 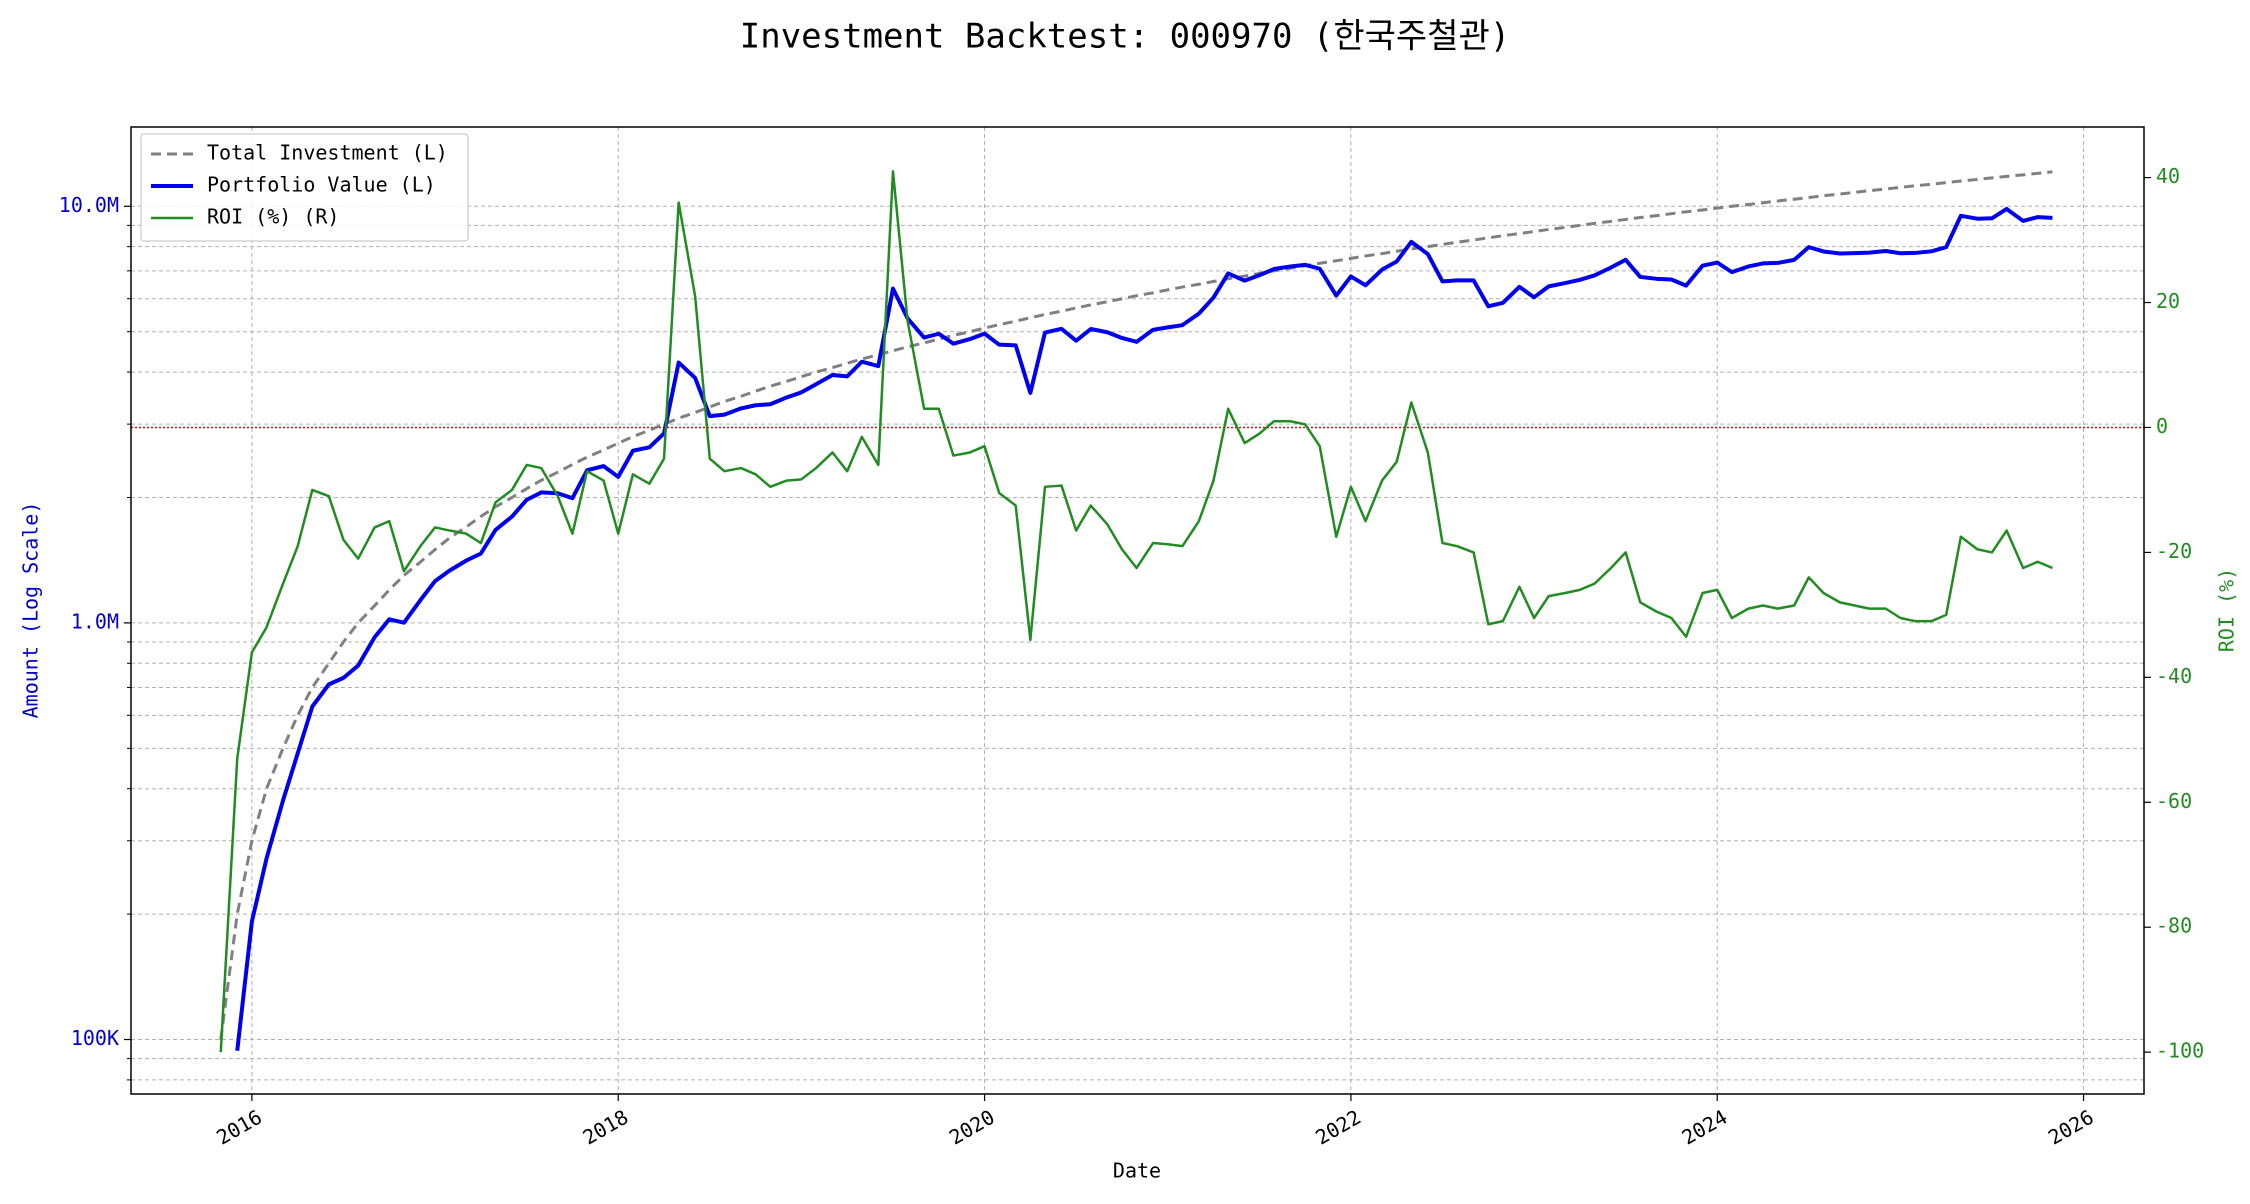 What do you see at coordinates (1125, 37) in the screenshot?
I see `chart-title: Investment Backtest: 000970 (한국주철관)` at bounding box center [1125, 37].